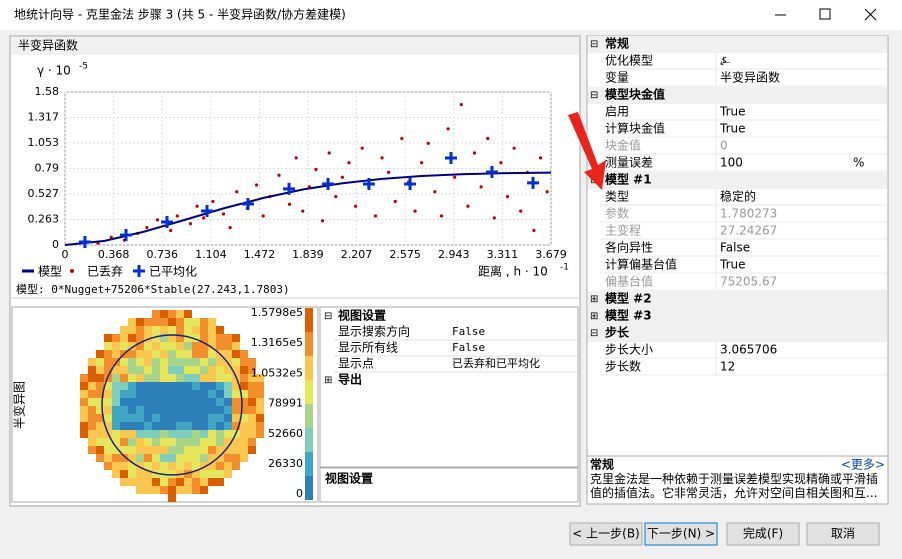 The width and height of the screenshot is (902, 559). I want to click on property-label: 显示所有线, so click(368, 348).